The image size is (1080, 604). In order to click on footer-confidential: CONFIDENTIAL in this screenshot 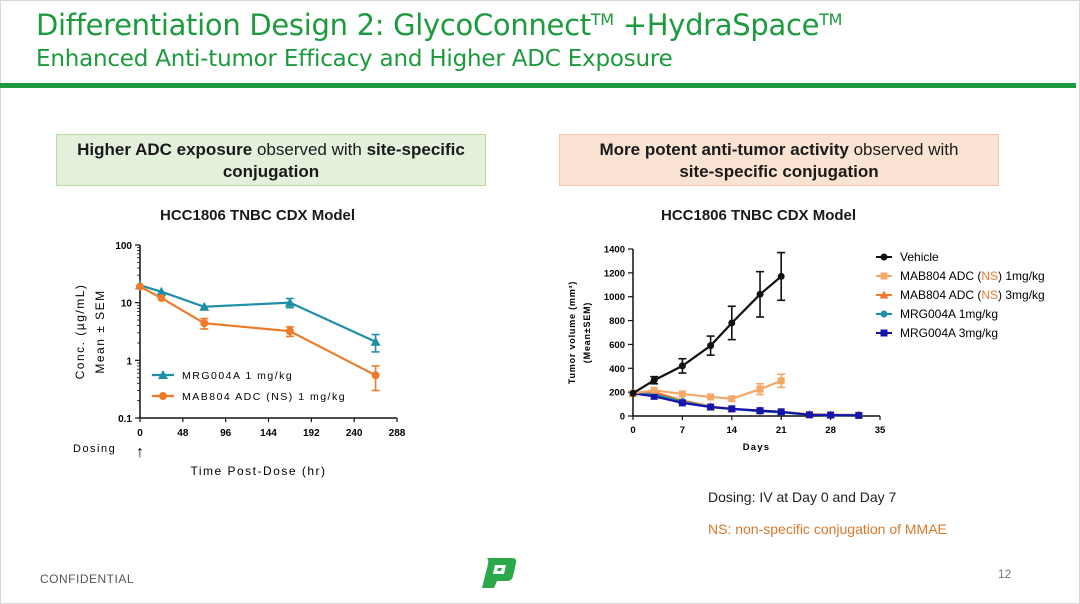, I will do `click(87, 579)`.